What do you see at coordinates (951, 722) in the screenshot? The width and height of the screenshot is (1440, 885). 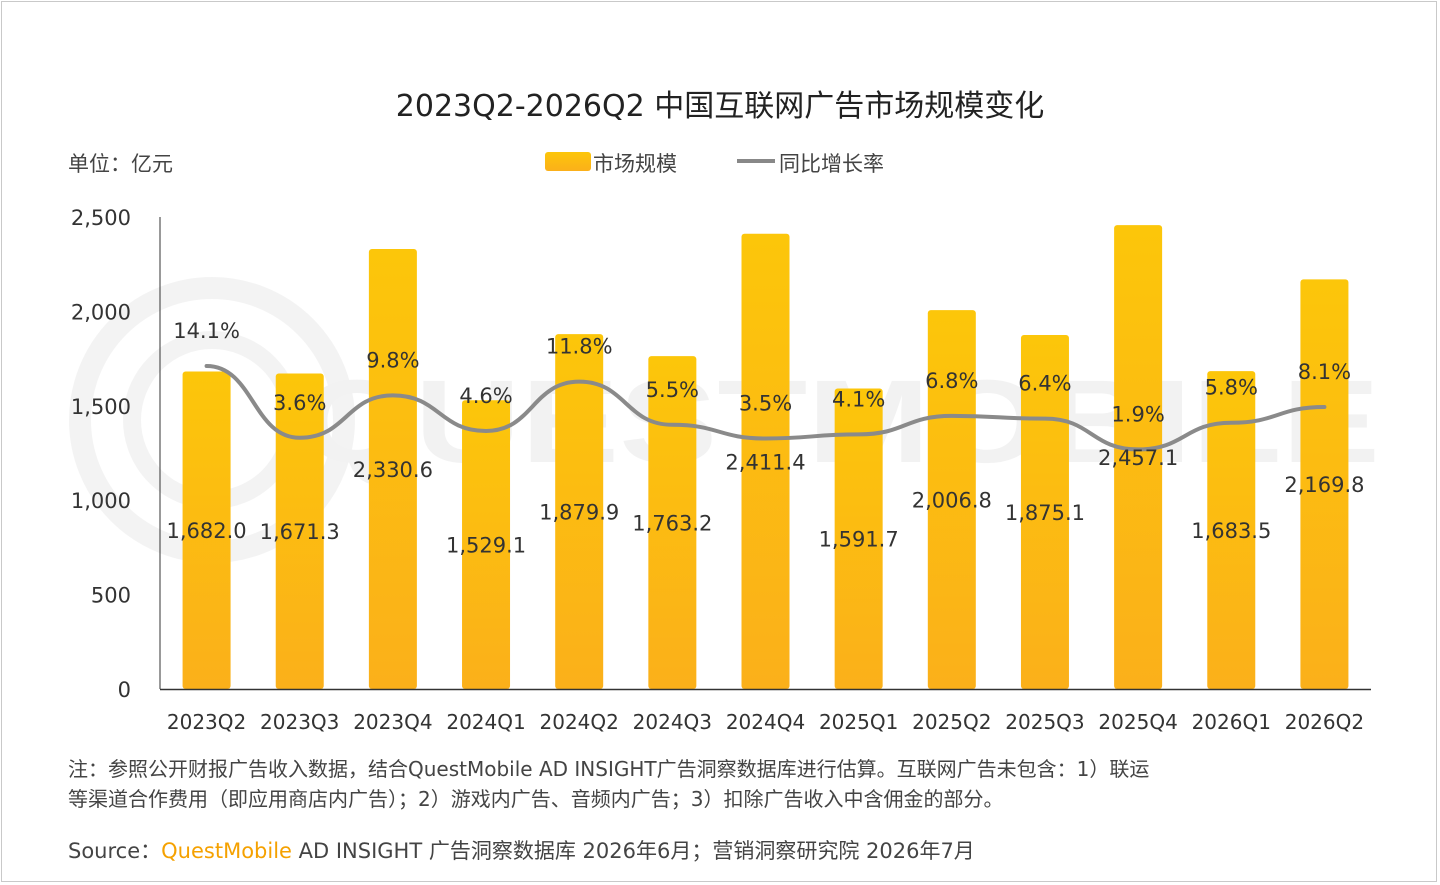 I see `x-tick-label: 2025Q2` at bounding box center [951, 722].